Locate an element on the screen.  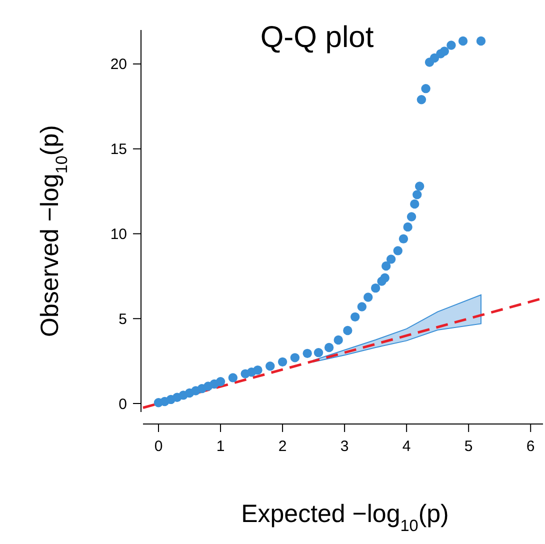
y-tick-label: 0 is located at coordinates (122, 404).